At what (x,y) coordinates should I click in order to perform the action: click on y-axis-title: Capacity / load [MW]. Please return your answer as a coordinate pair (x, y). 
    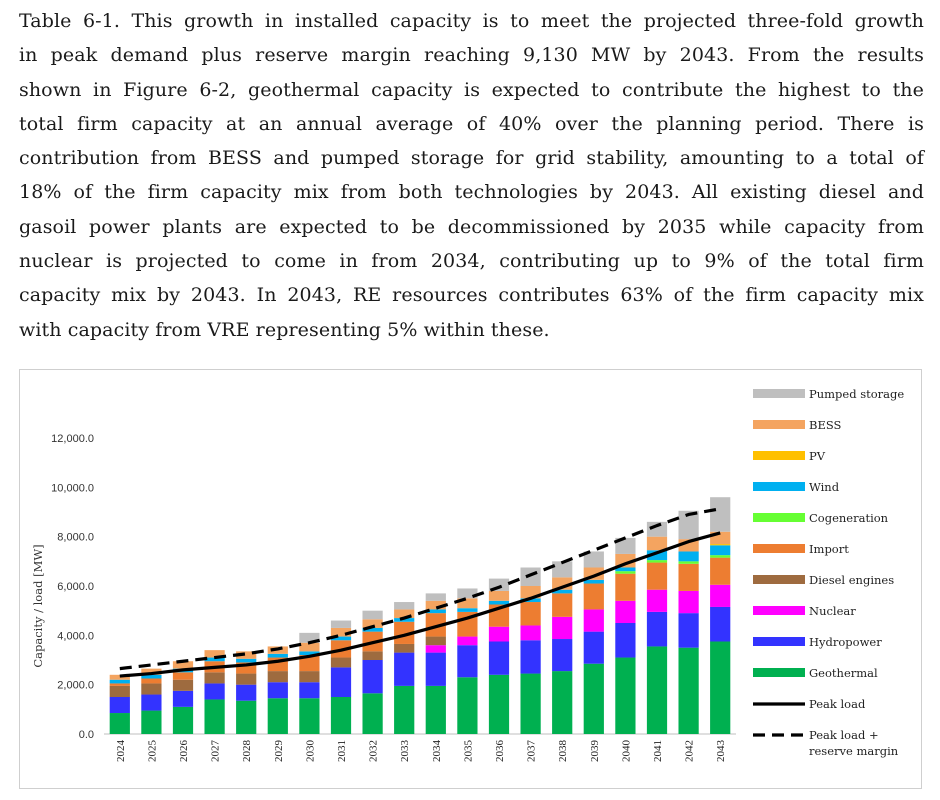
    Looking at the image, I should click on (38, 605).